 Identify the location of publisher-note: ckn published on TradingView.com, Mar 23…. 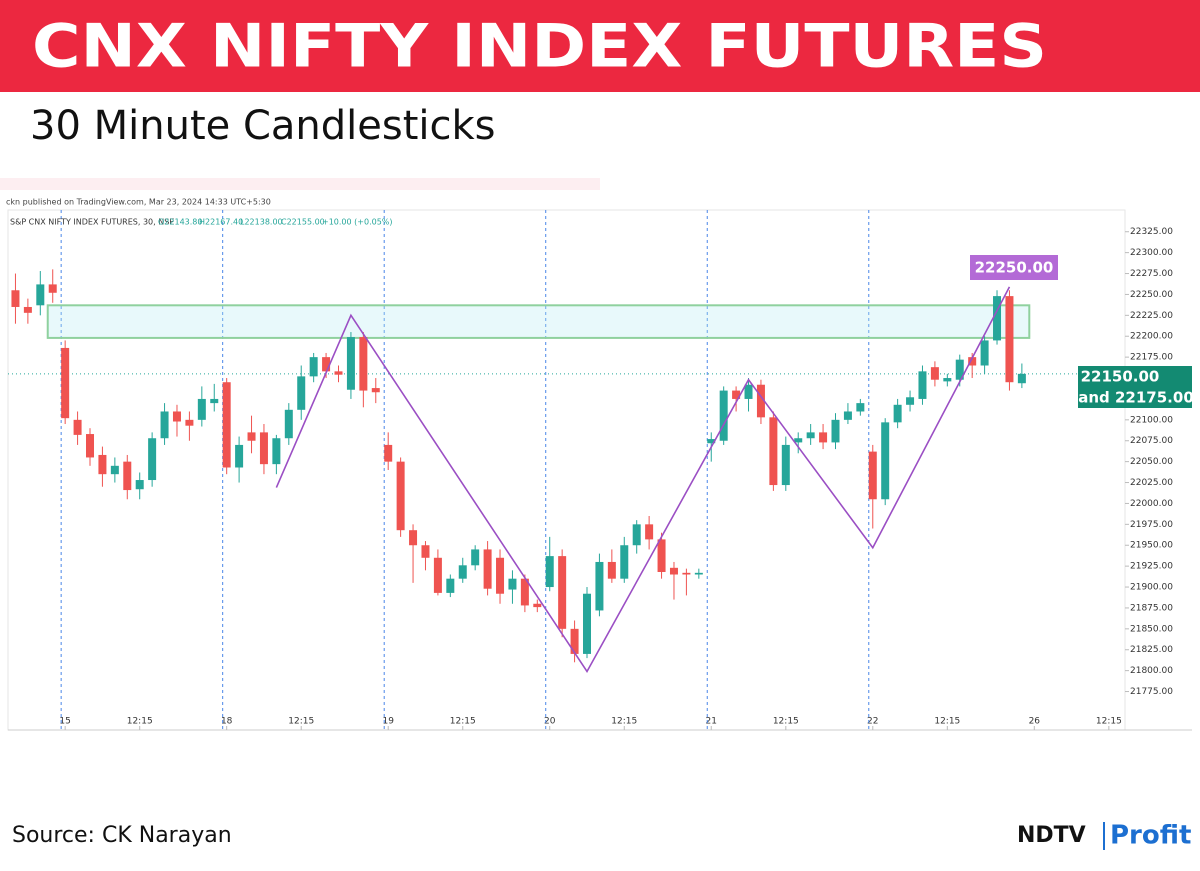
(138, 202).